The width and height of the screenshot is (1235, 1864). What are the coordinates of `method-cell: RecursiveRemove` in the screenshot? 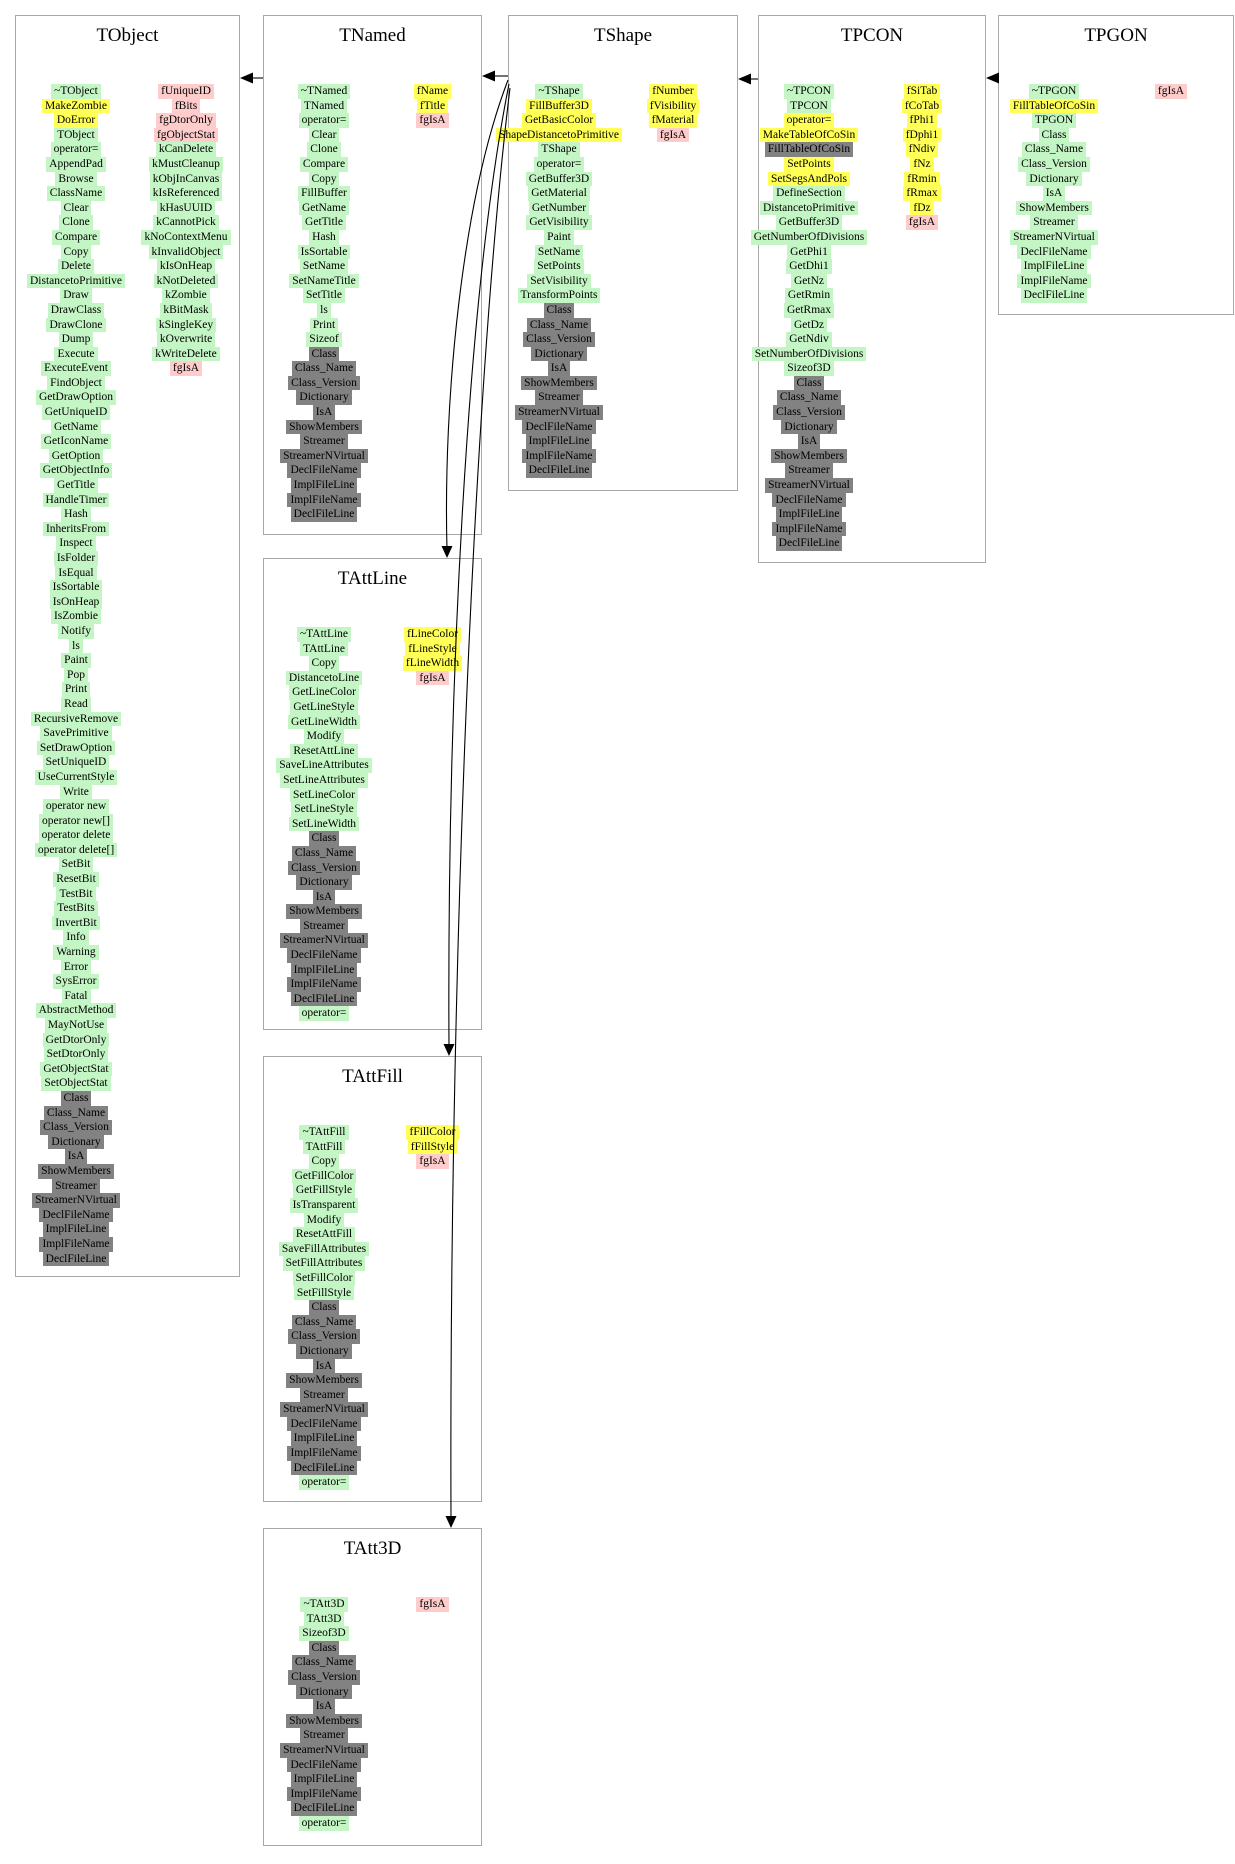 It's located at (76, 719).